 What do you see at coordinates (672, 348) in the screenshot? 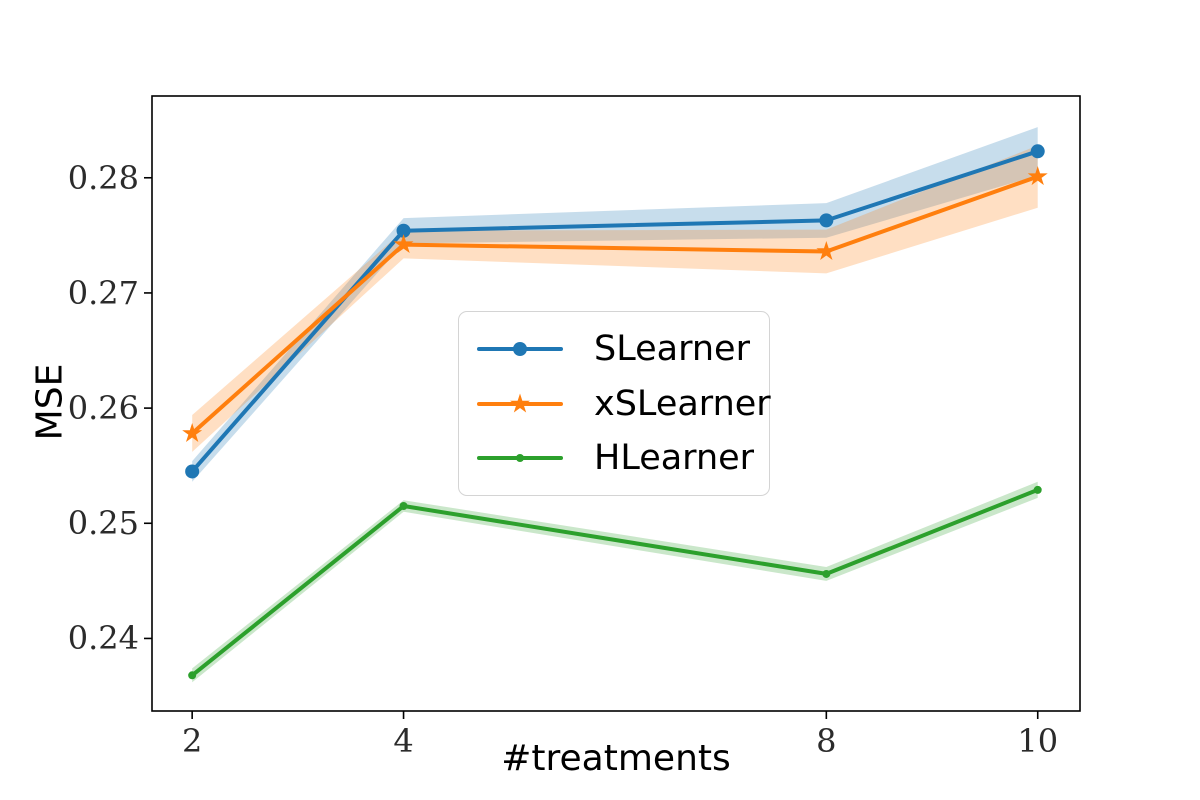
I see `legend-label-slearner: SLearner` at bounding box center [672, 348].